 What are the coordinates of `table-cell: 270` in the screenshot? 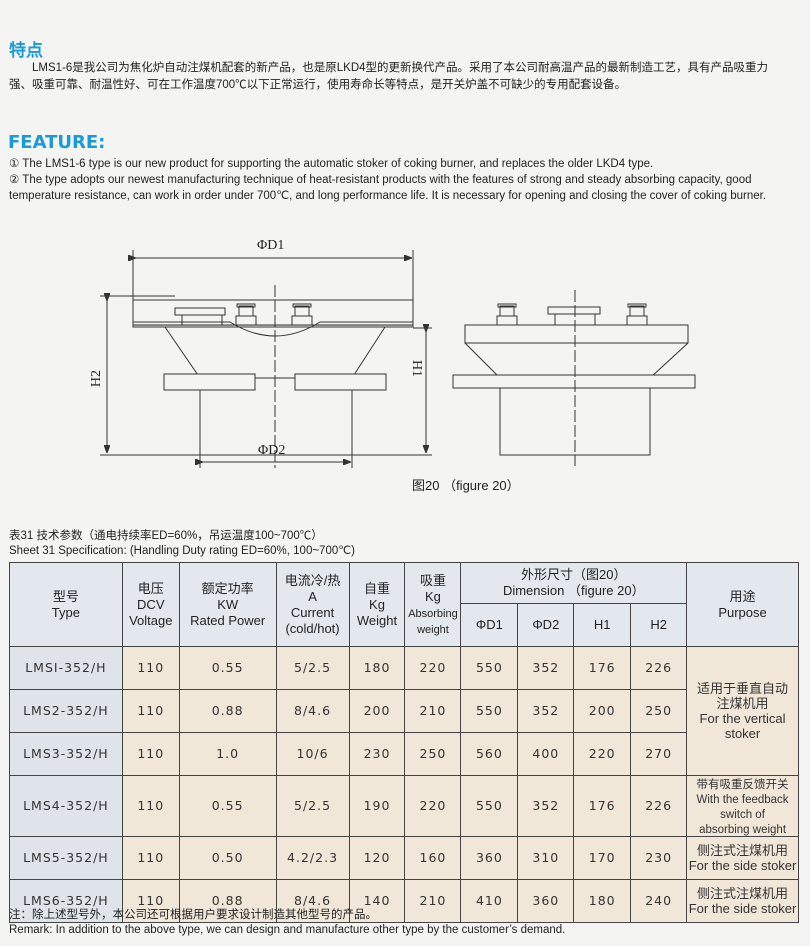 It's located at (659, 754).